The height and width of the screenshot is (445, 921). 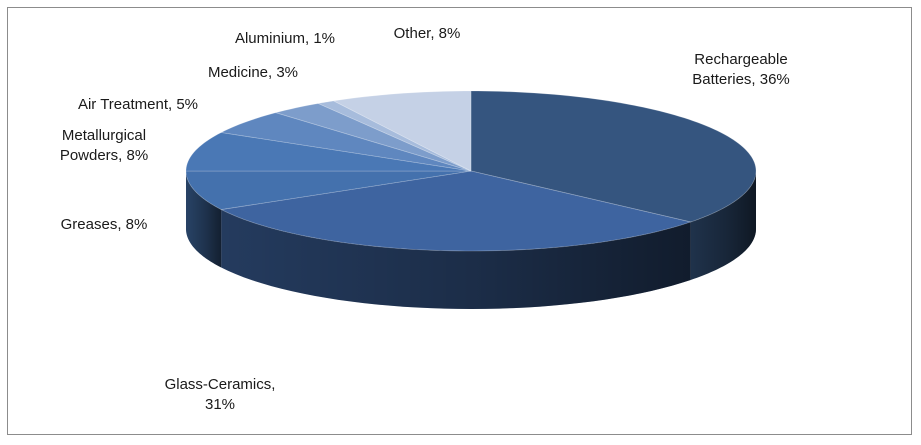 What do you see at coordinates (253, 72) in the screenshot?
I see `slice-label-medicine-line-0: Medicine, 3%` at bounding box center [253, 72].